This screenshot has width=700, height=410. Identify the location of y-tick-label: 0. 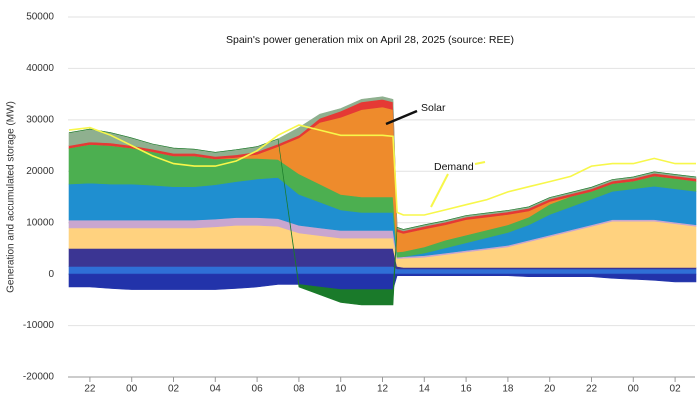
(51, 274).